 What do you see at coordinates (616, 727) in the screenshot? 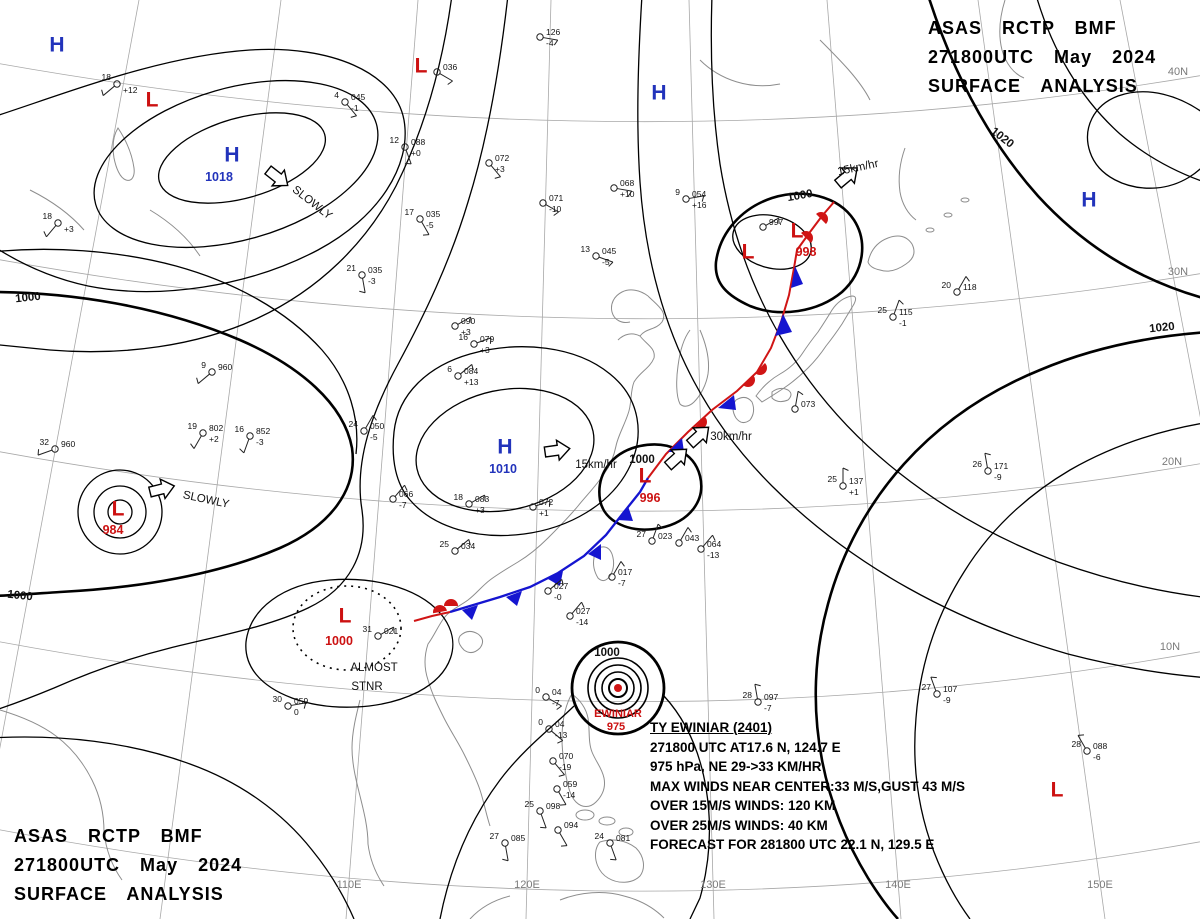
I see `map-label: 975` at bounding box center [616, 727].